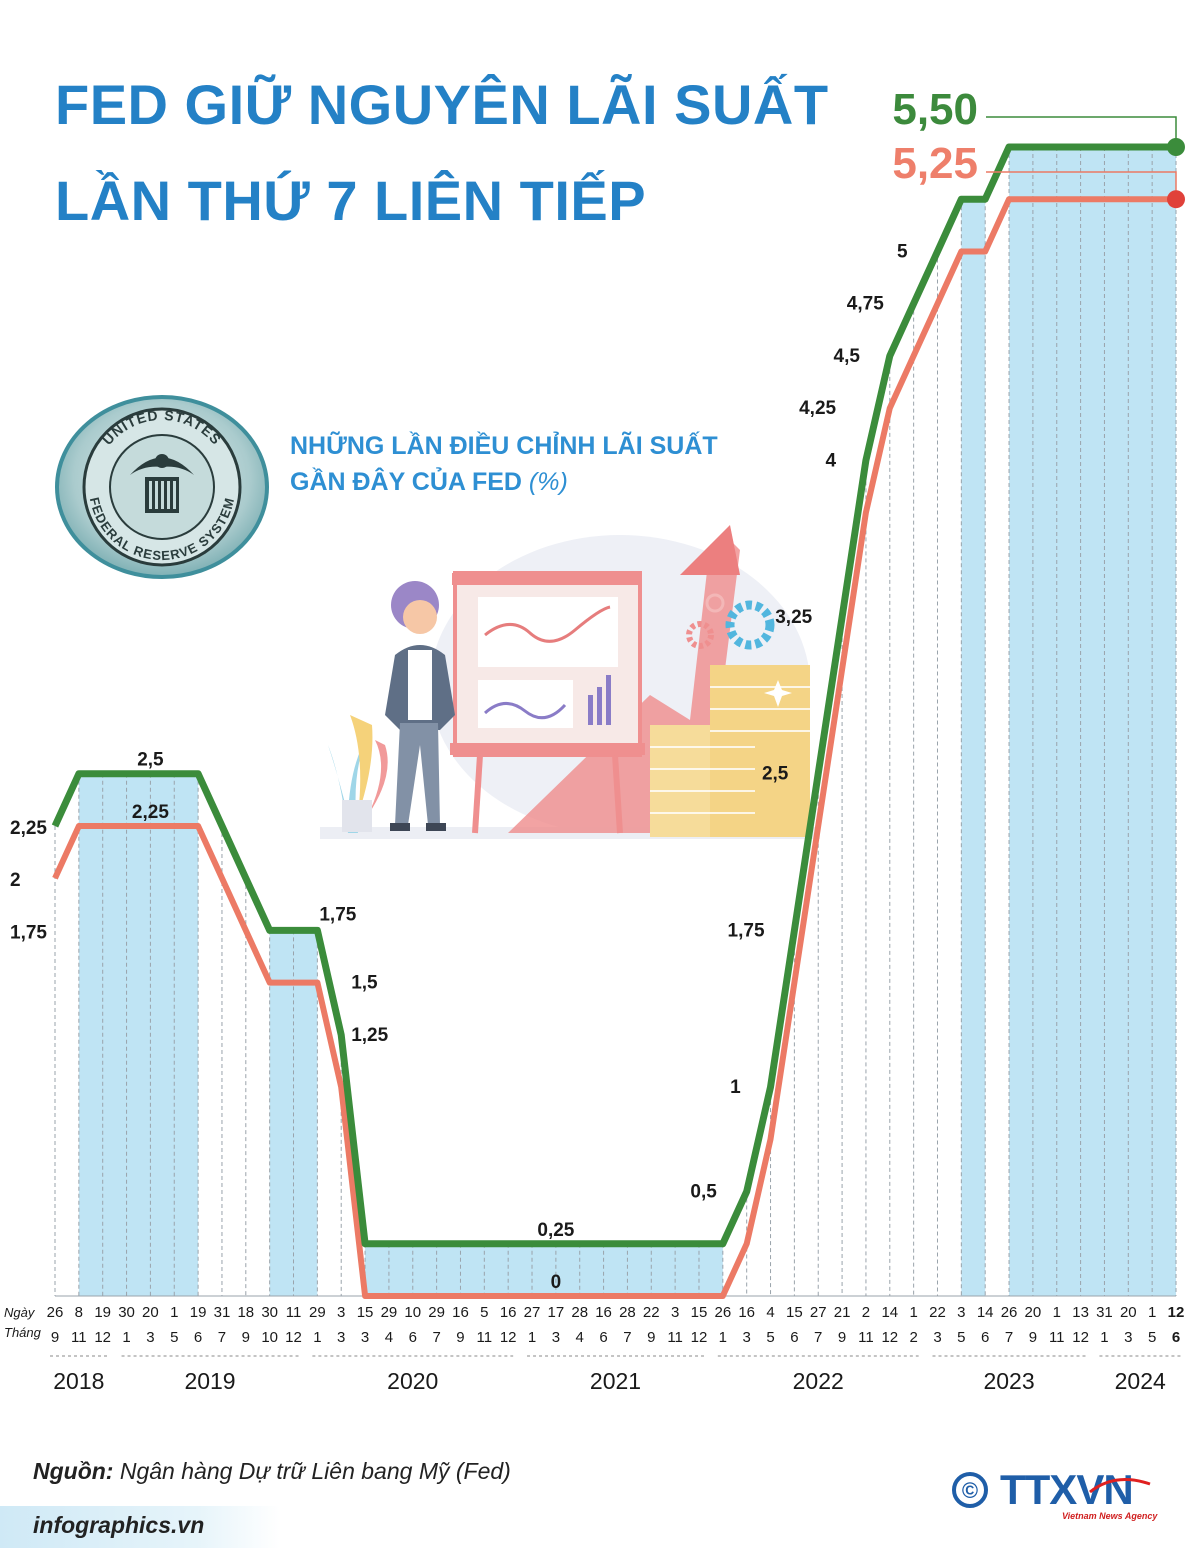 The width and height of the screenshot is (1200, 1548). Describe the element at coordinates (102, 1312) in the screenshot. I see `day-tick: 19` at that location.